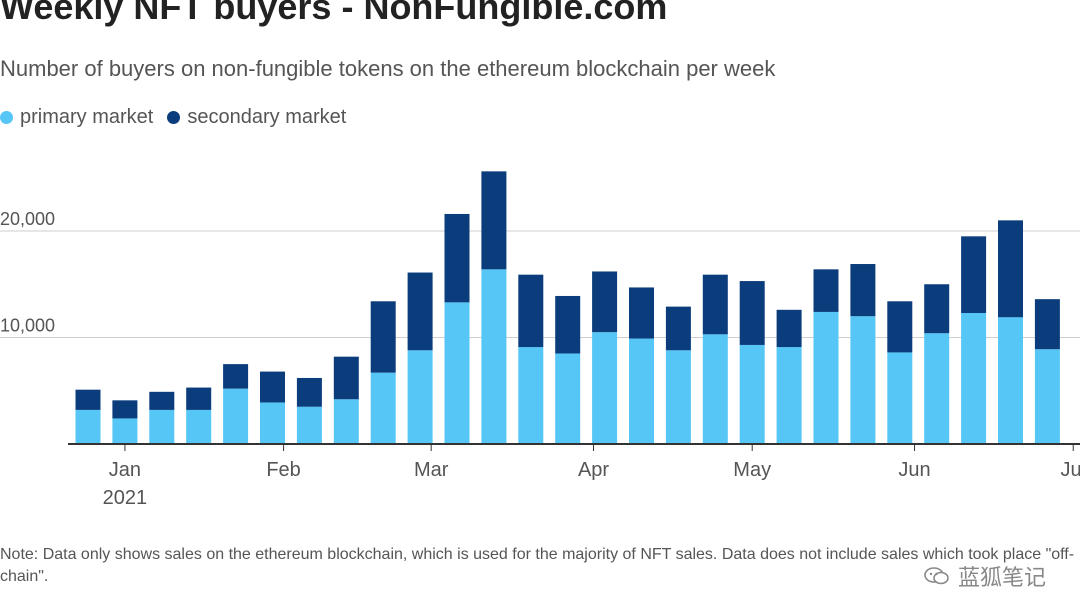  What do you see at coordinates (6, 117) in the screenshot?
I see `legend-swatch-primary` at bounding box center [6, 117].